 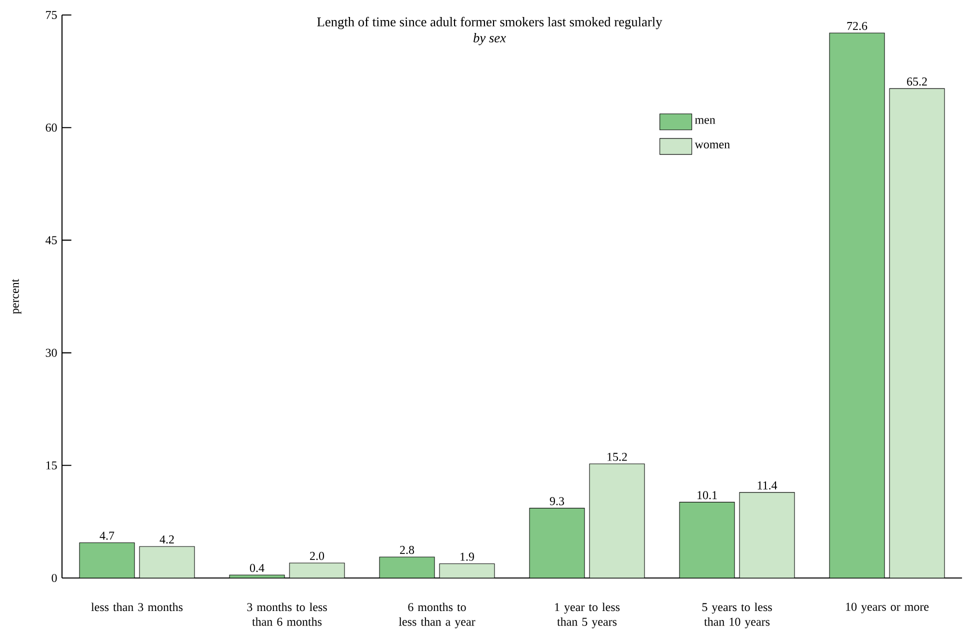 What do you see at coordinates (137, 607) in the screenshot?
I see `x-tick-label: less than 3 months` at bounding box center [137, 607].